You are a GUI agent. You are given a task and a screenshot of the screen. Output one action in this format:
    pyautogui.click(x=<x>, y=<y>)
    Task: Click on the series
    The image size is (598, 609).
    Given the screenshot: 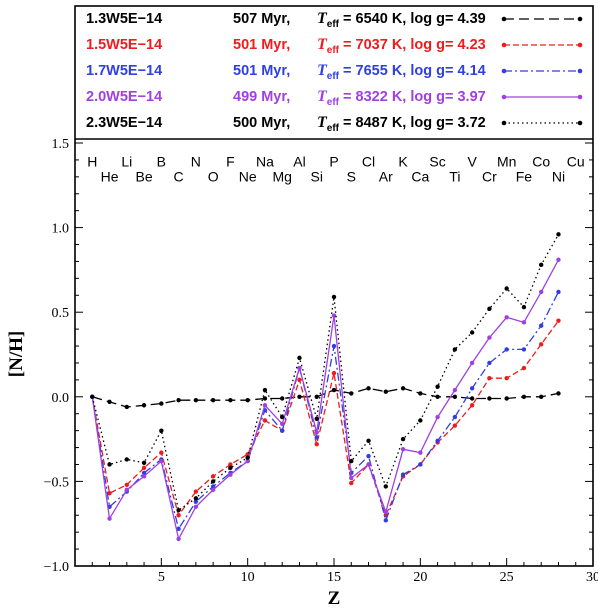 What is the action you would take?
    pyautogui.click(x=325, y=398)
    